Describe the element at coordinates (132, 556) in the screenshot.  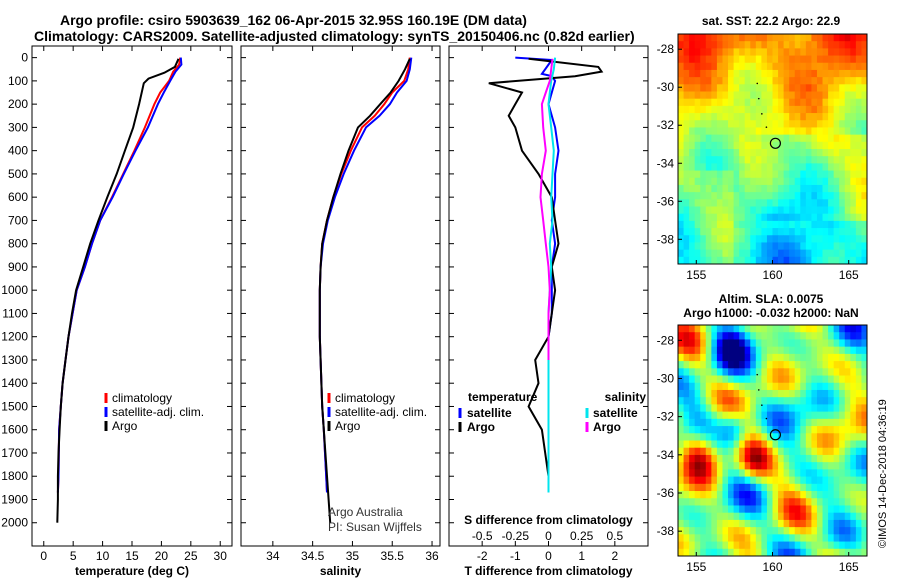
I see `x-tick-label-temperature: 15` at that location.